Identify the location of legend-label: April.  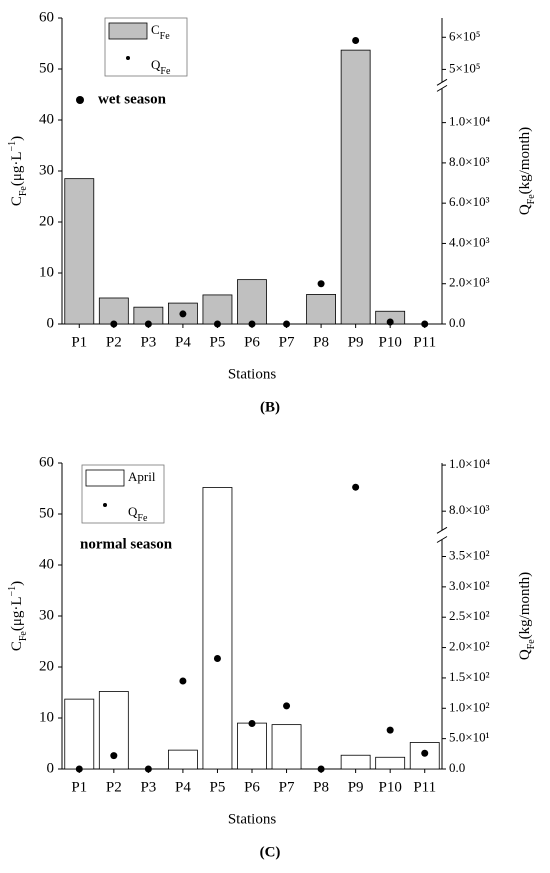
(142, 476).